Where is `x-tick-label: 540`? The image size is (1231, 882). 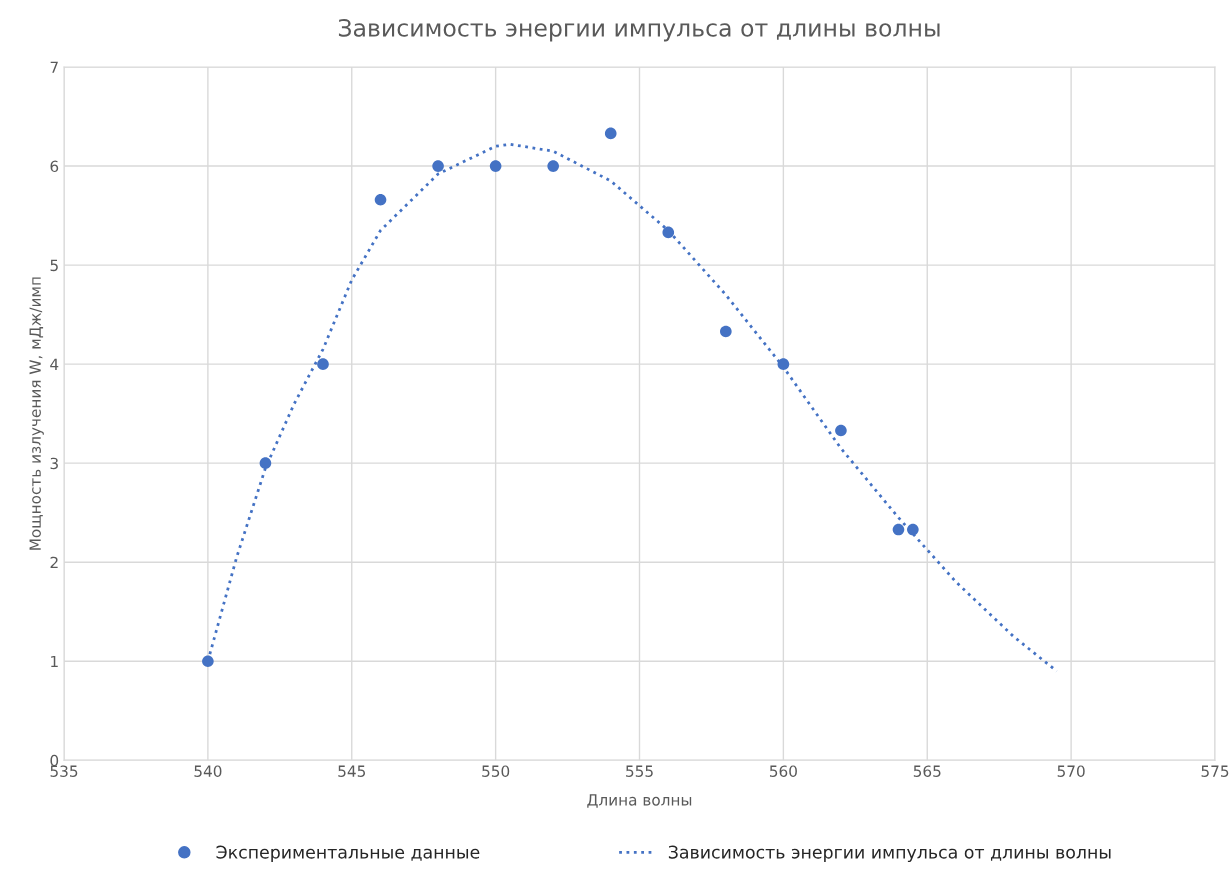
x-tick-label: 540 is located at coordinates (208, 771).